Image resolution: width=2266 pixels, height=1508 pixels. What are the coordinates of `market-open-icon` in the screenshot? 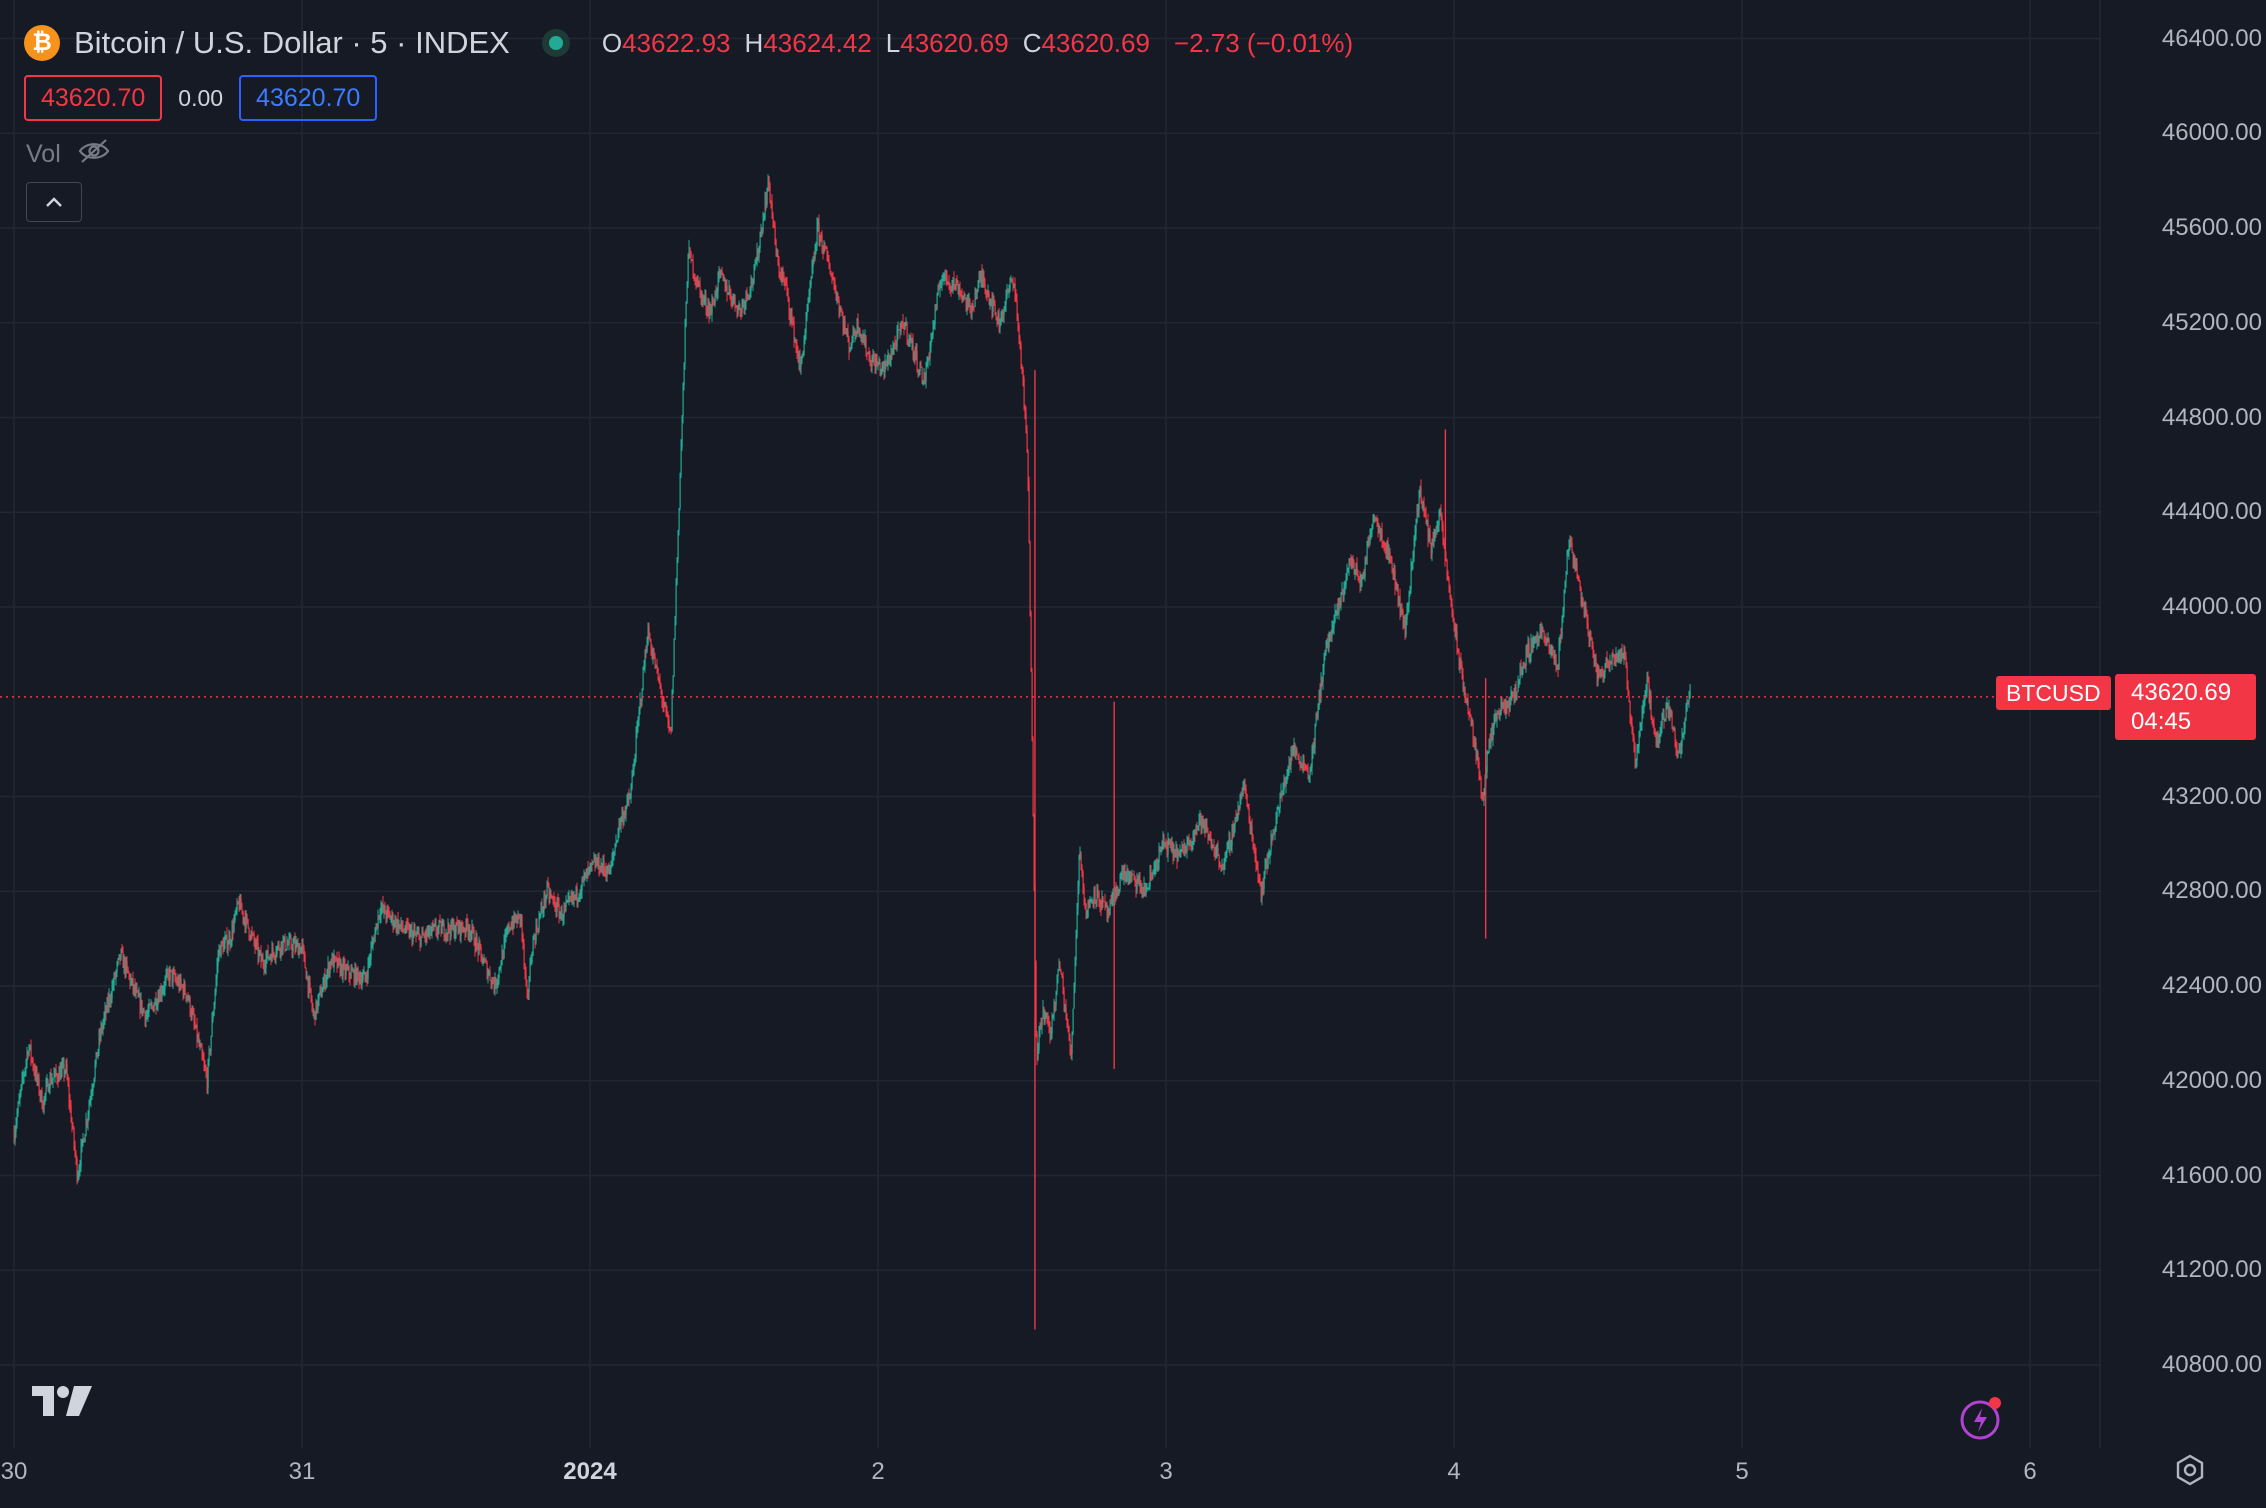 It's located at (555, 43).